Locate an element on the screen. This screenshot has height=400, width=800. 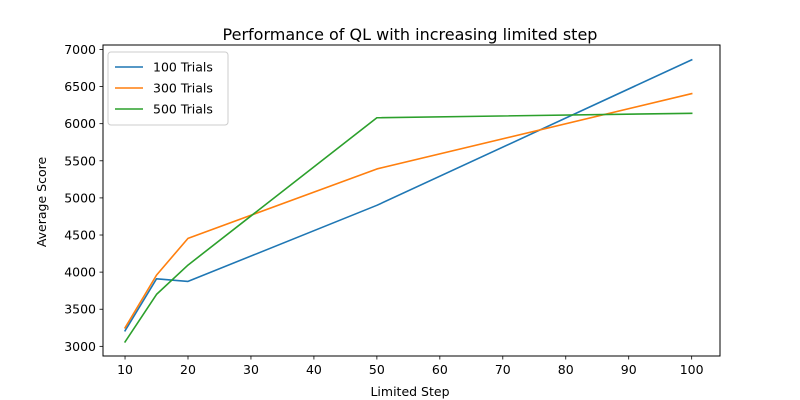
y-tick-label: 6500 is located at coordinates (80, 86).